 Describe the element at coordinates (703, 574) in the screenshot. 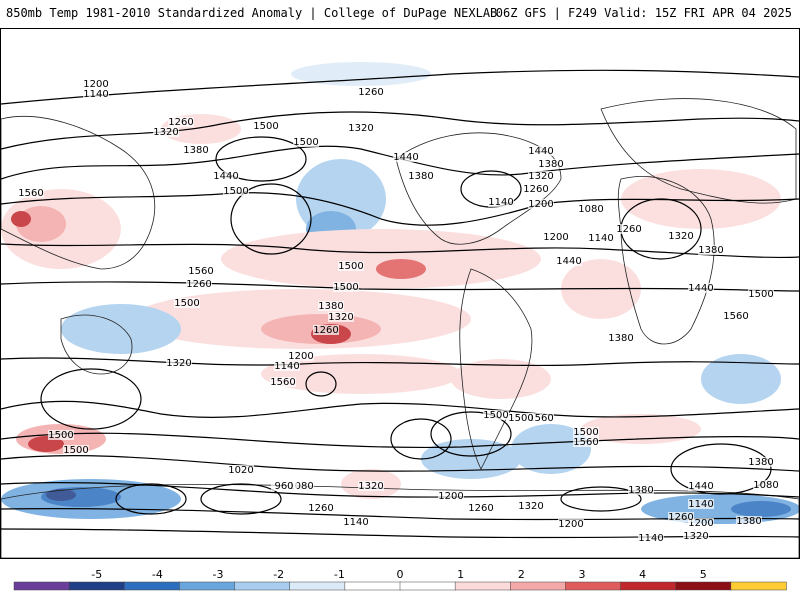

I see `colorbar-tick-label: 5` at that location.